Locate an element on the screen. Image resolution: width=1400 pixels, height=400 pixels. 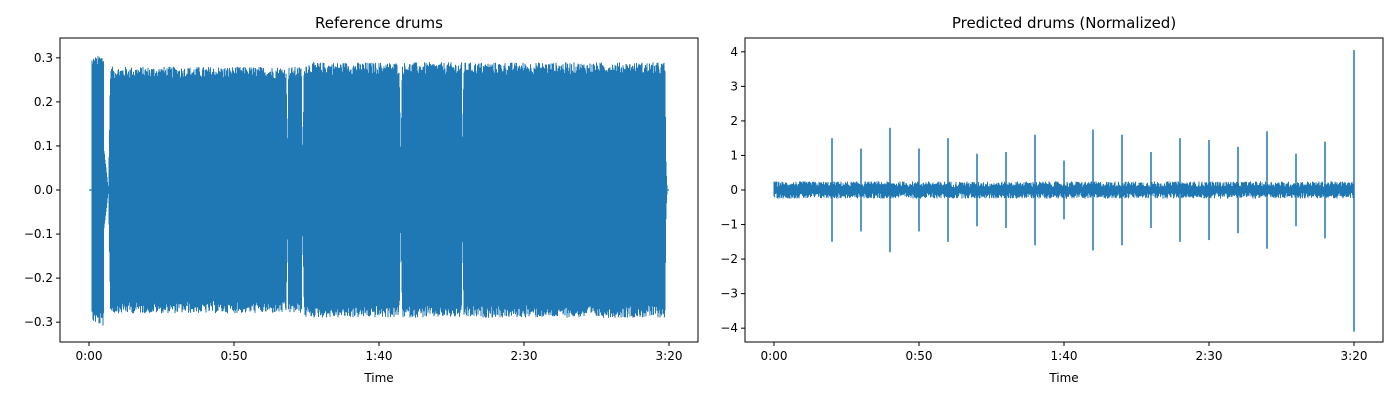
y-tick-label: 0.0 is located at coordinates (43, 190).